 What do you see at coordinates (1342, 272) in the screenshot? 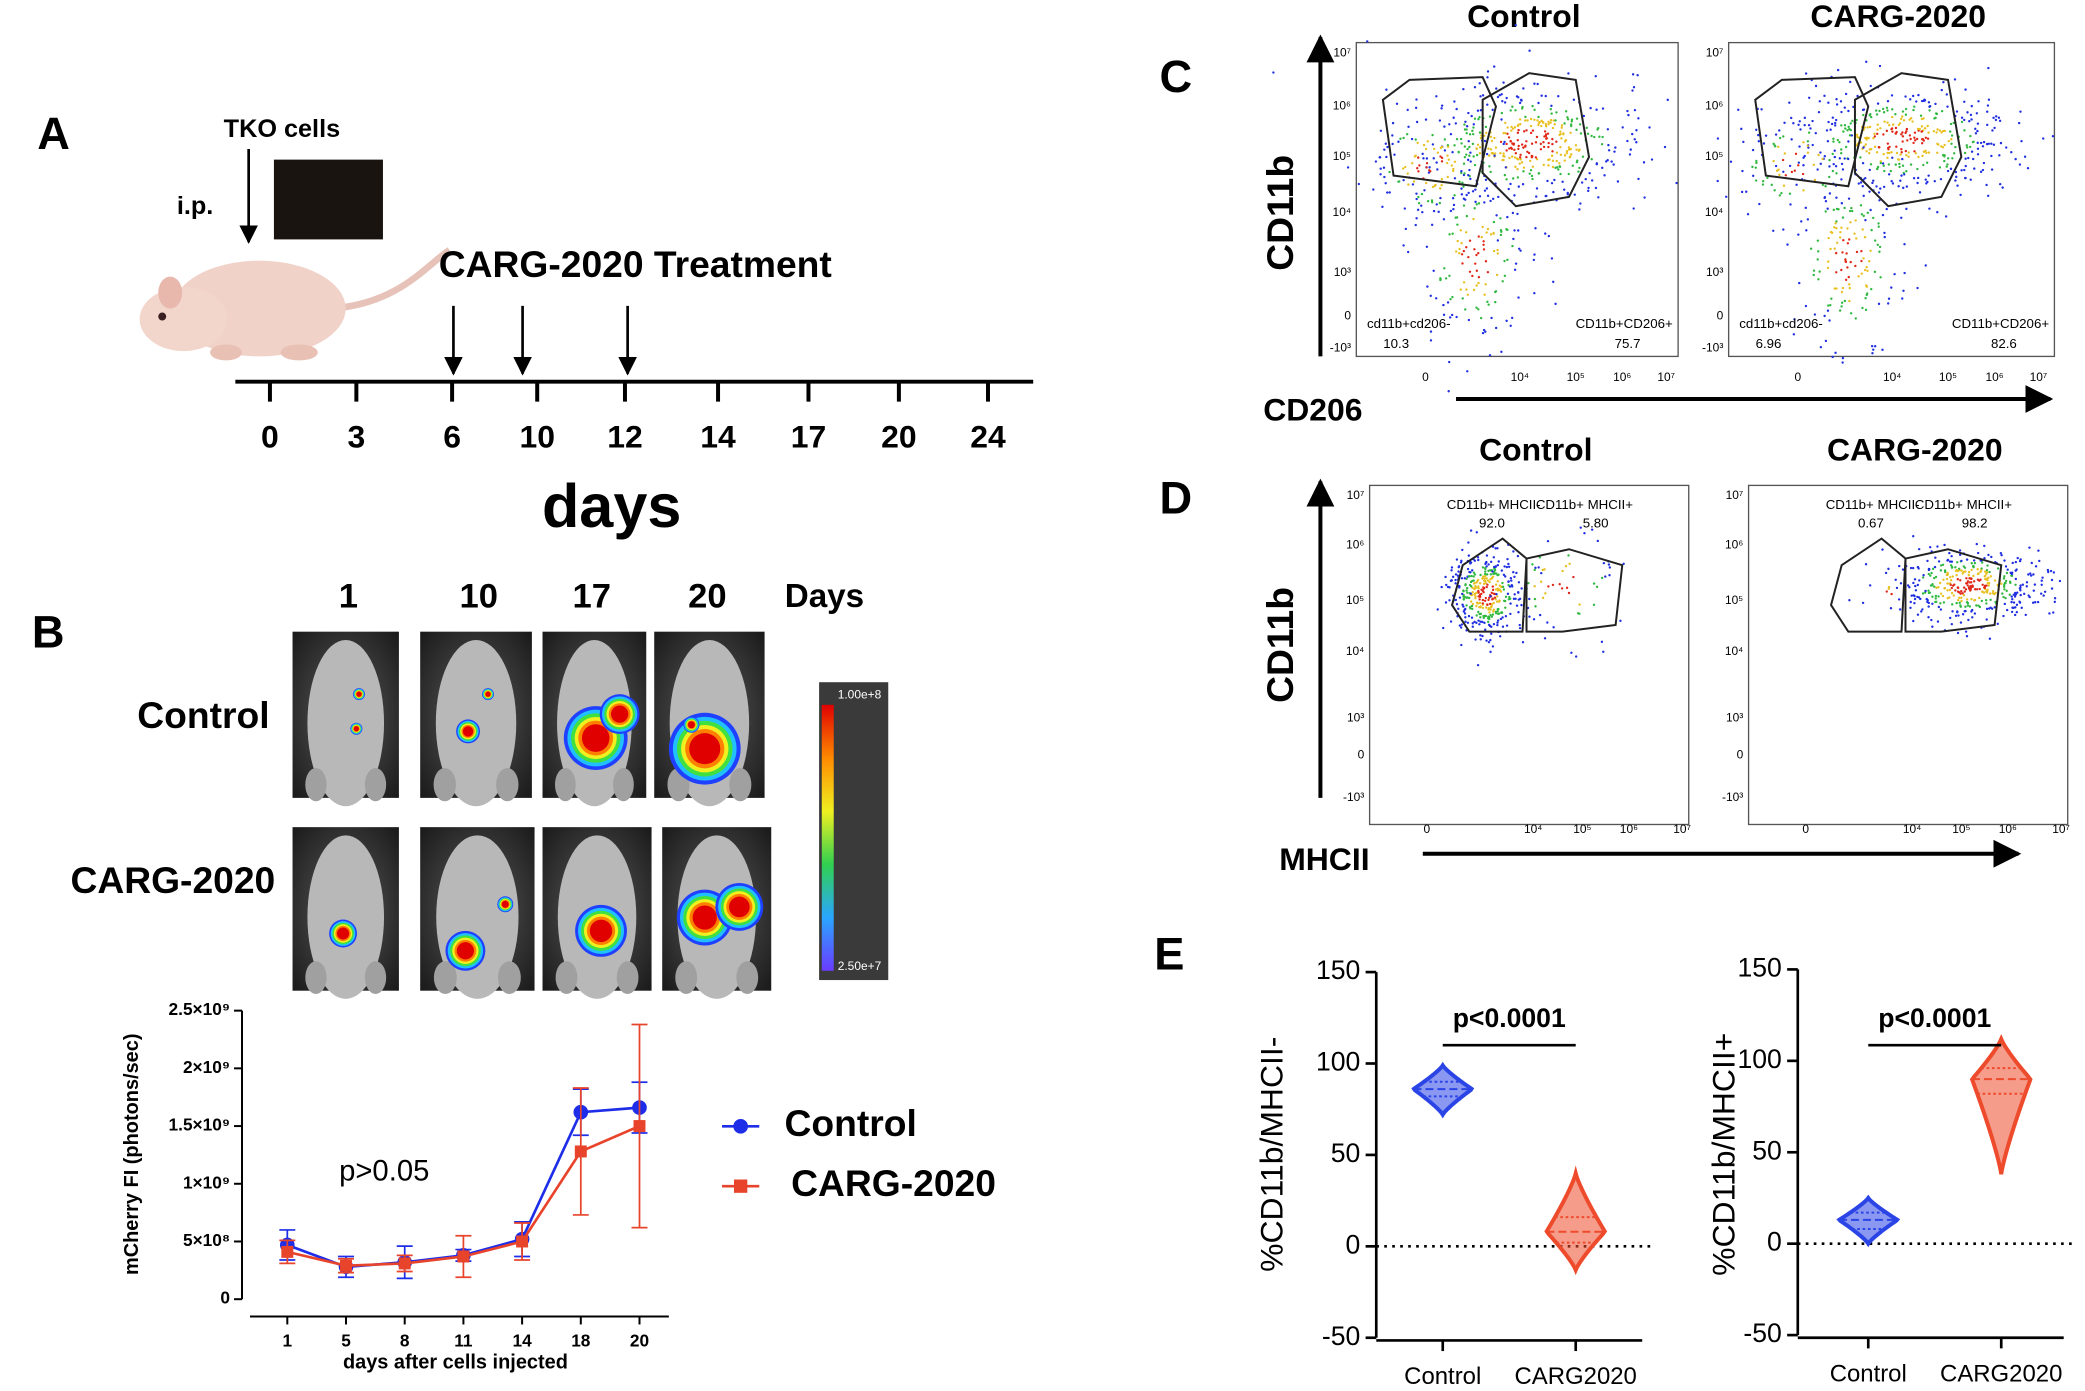
I see `y-tick-label: 10³` at bounding box center [1342, 272].